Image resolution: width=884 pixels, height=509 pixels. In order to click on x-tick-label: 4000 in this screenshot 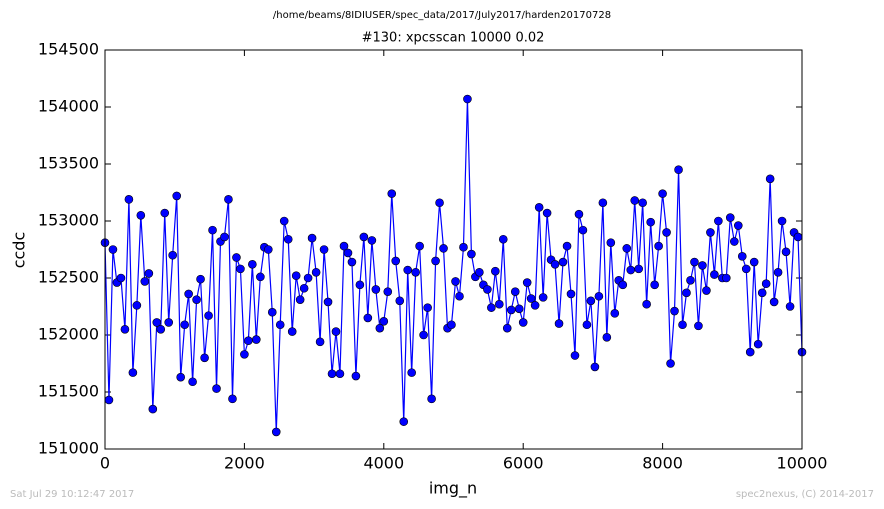, I will do `click(383, 463)`.